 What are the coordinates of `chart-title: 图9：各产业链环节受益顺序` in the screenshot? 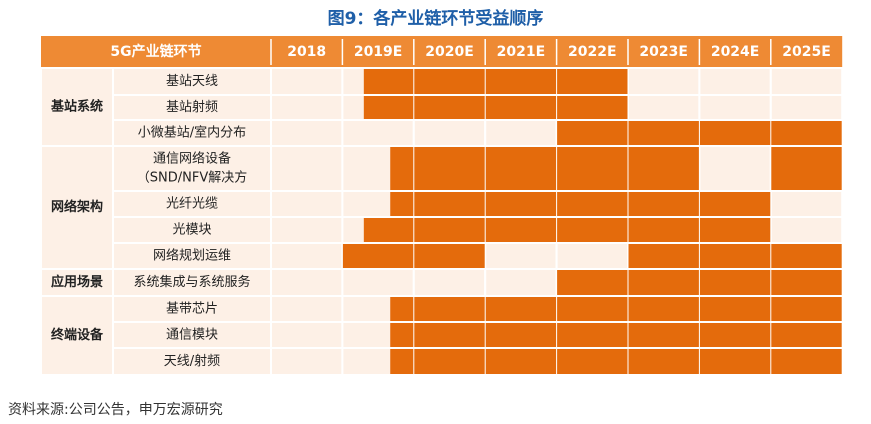 It's located at (435, 19).